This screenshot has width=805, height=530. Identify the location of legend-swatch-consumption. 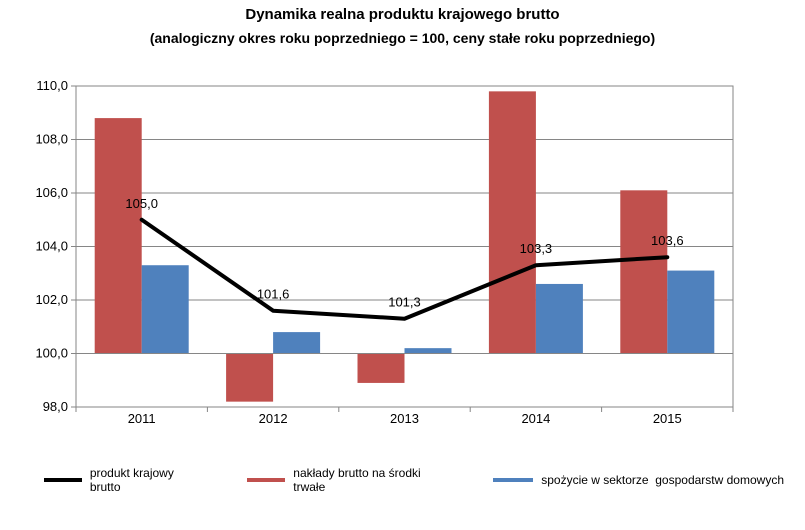
(513, 480).